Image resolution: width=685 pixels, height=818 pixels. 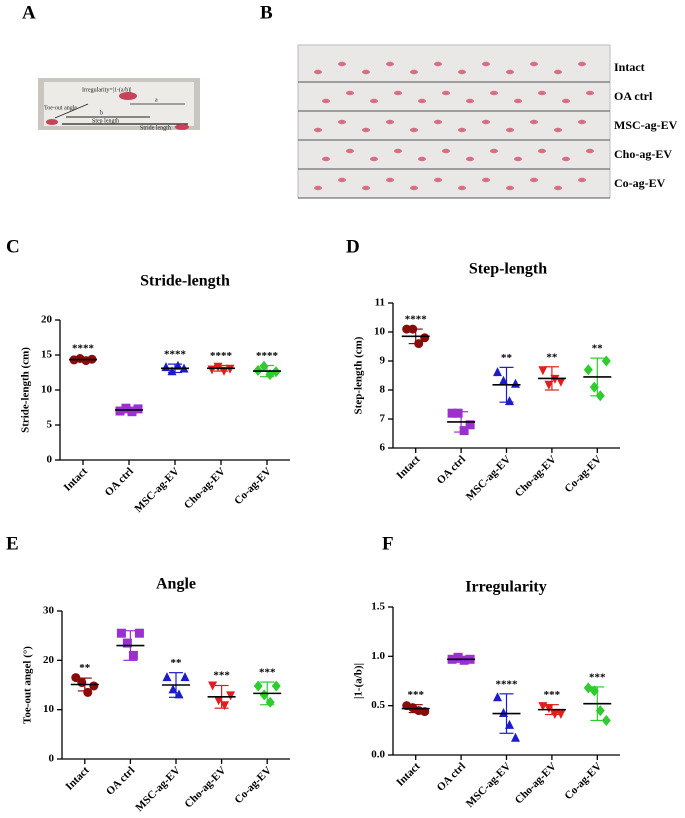 What do you see at coordinates (155, 128) in the screenshot?
I see `photo-label: Stride length` at bounding box center [155, 128].